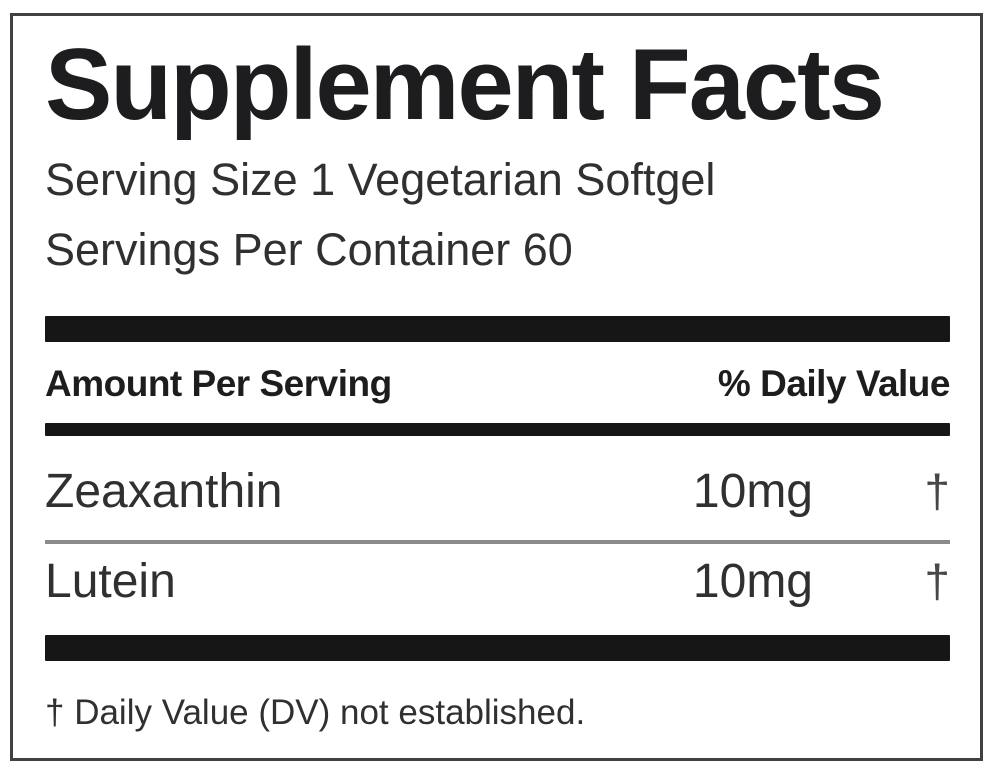 The height and width of the screenshot is (776, 1000). Describe the element at coordinates (497, 648) in the screenshot. I see `thick-rule-bottom` at that location.